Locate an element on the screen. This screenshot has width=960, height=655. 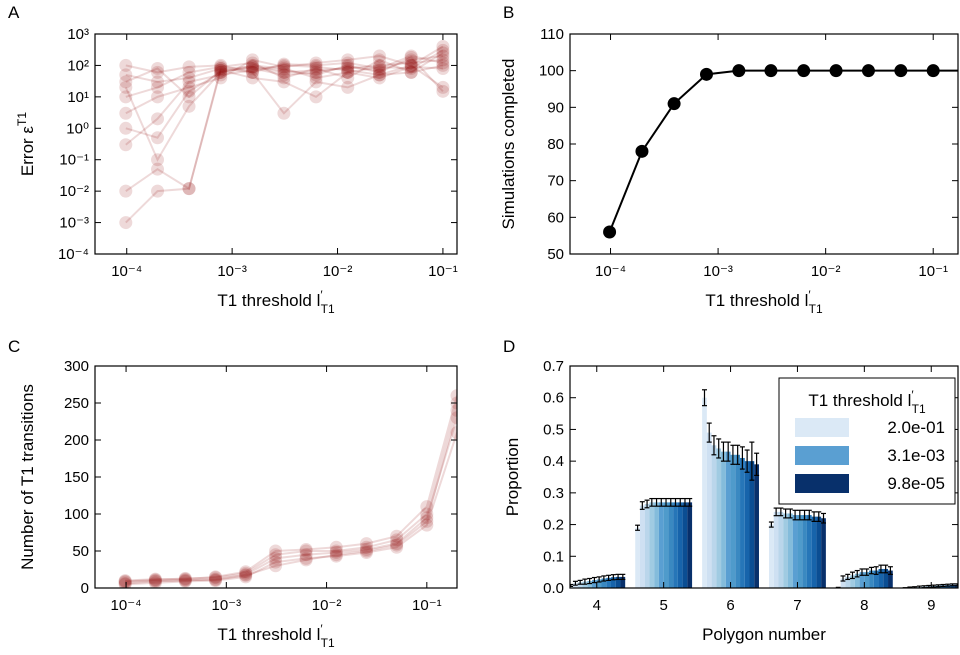
y-tick-label: 80 is located at coordinates (555, 144).